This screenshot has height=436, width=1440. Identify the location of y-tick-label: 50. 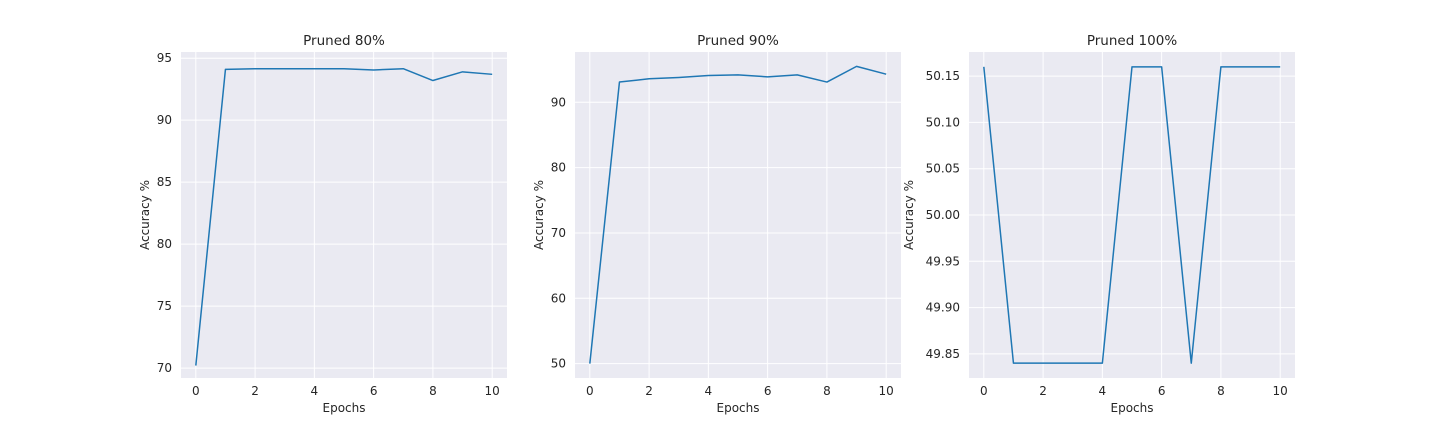
(558, 364).